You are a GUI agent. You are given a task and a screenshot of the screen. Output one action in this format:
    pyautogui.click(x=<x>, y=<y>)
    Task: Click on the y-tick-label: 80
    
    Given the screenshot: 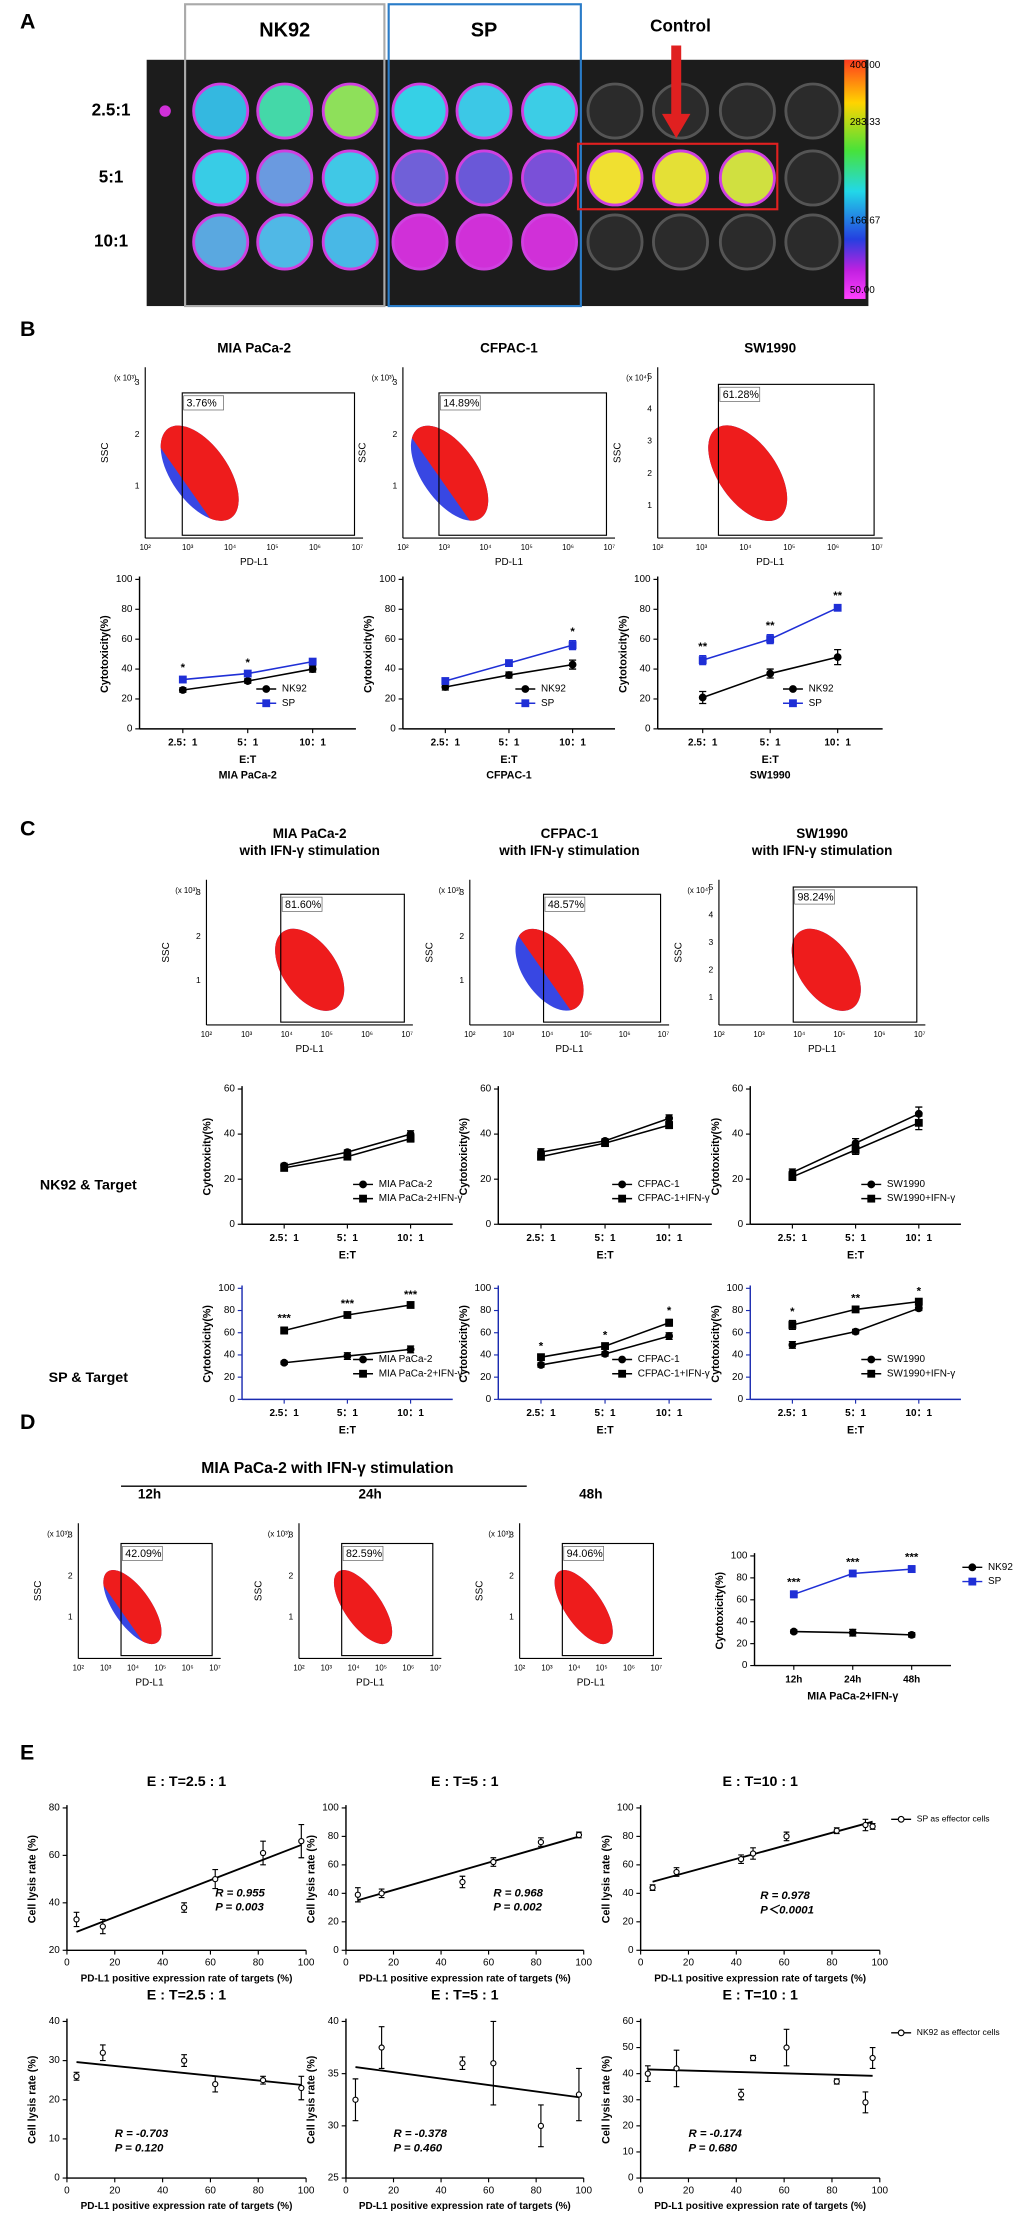 What is the action you would take?
    pyautogui.click(x=628, y=1836)
    